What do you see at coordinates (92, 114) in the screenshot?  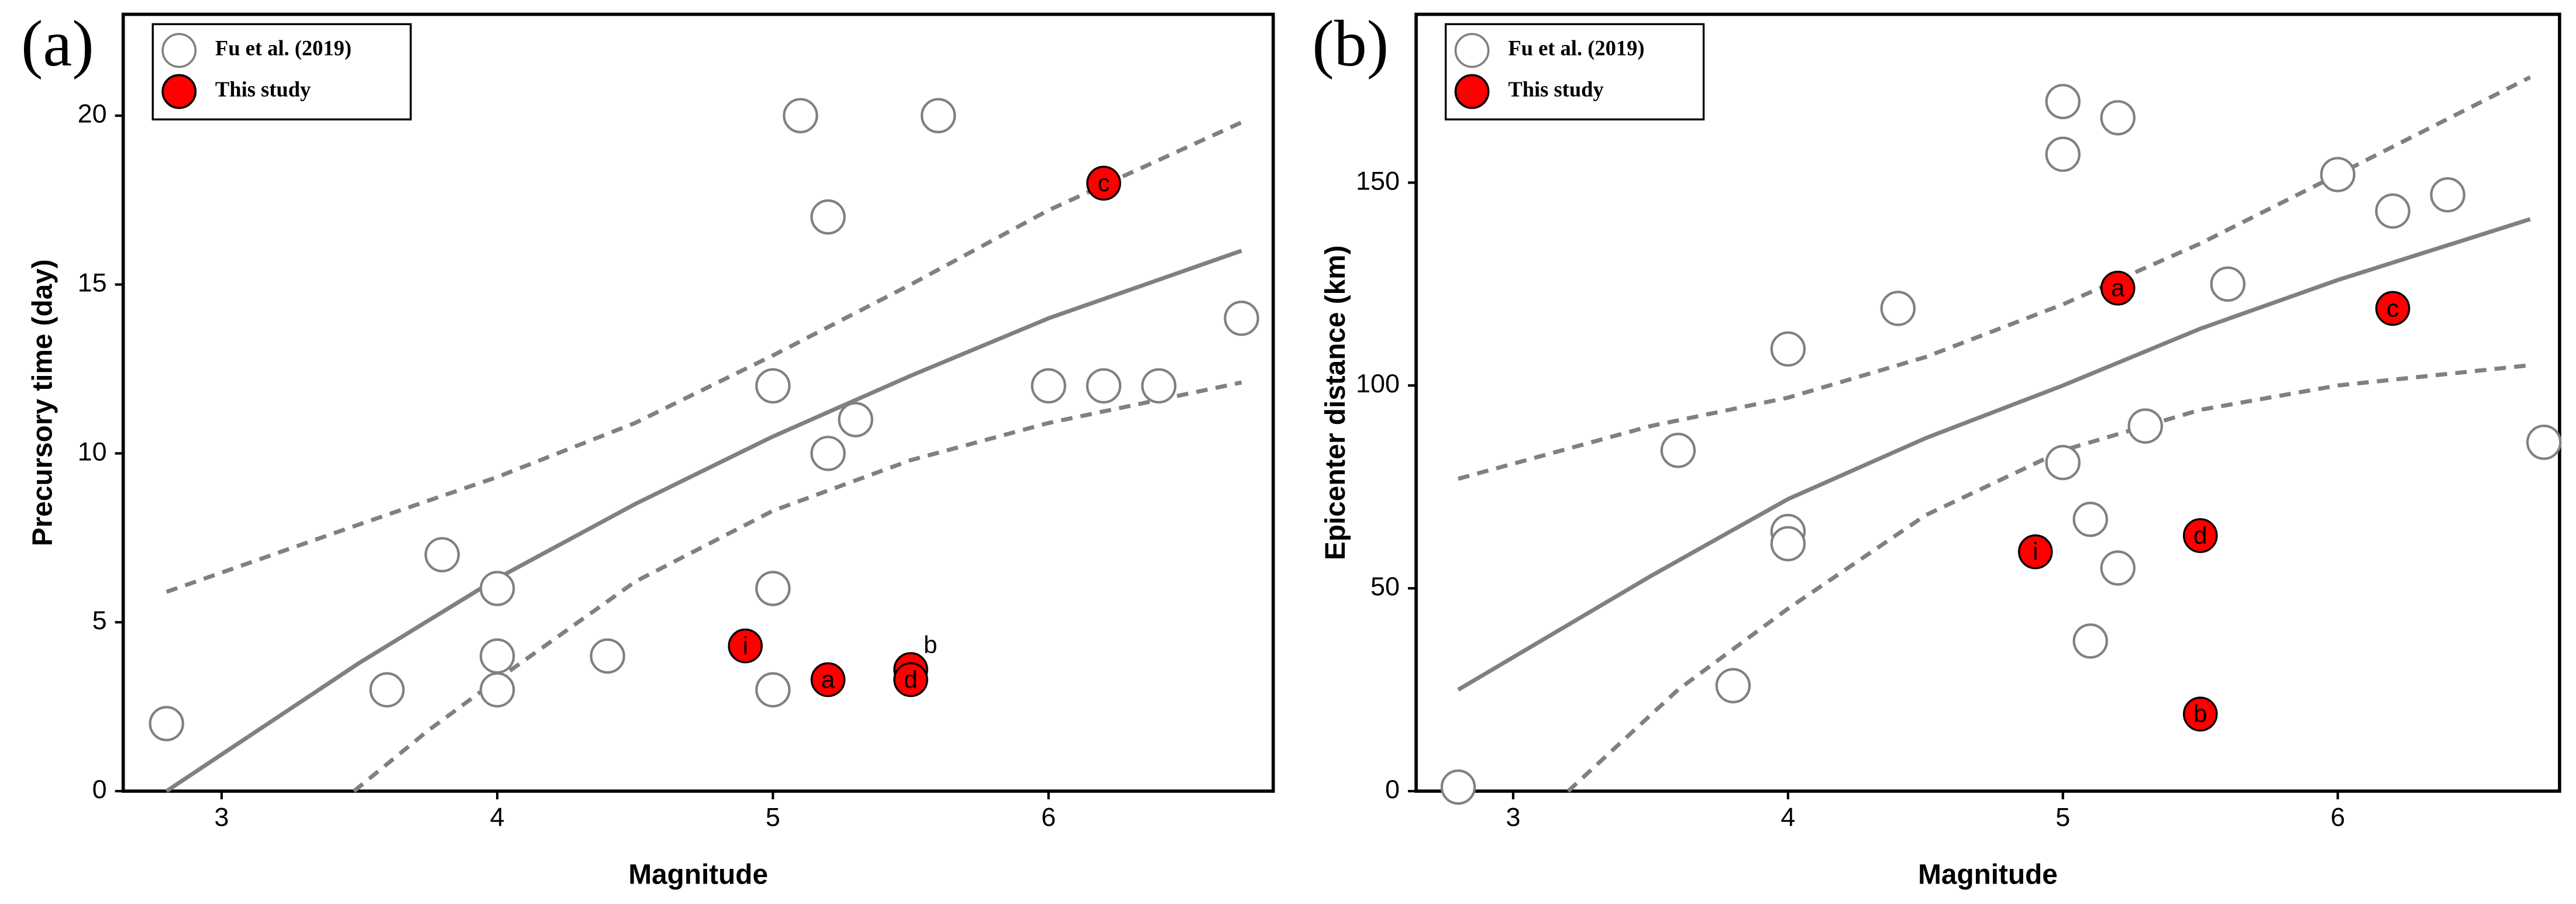 I see `y-tick-label: 20` at bounding box center [92, 114].